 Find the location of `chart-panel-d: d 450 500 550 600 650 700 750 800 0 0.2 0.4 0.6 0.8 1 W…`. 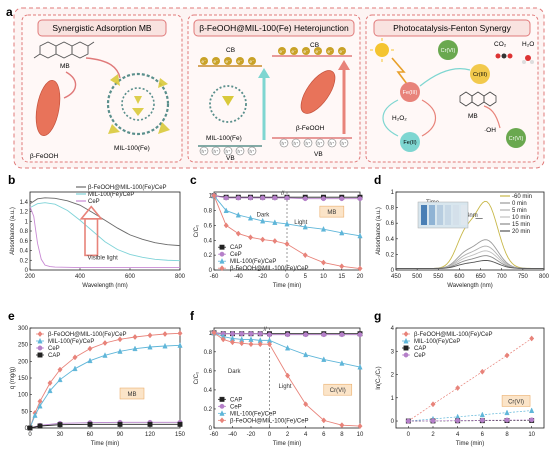

chart-panel-d: d 450 500 550 600 650 700 750 800 0 0.2 0.4 0.6 0.8 1 W… is located at coordinates (462, 231).